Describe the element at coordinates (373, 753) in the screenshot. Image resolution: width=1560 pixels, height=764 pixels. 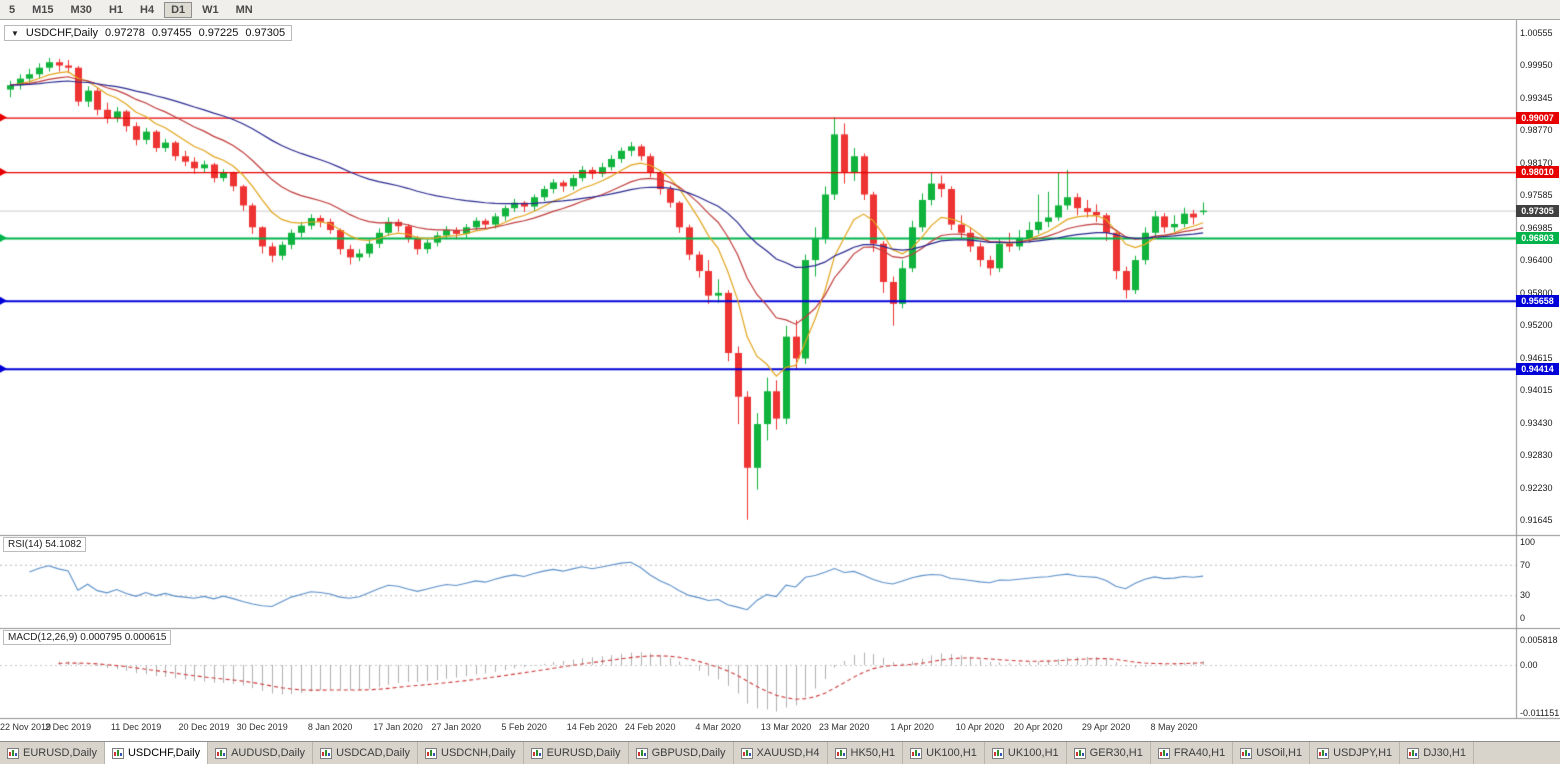
I see `tab-label: USDCAD,Daily` at that location.